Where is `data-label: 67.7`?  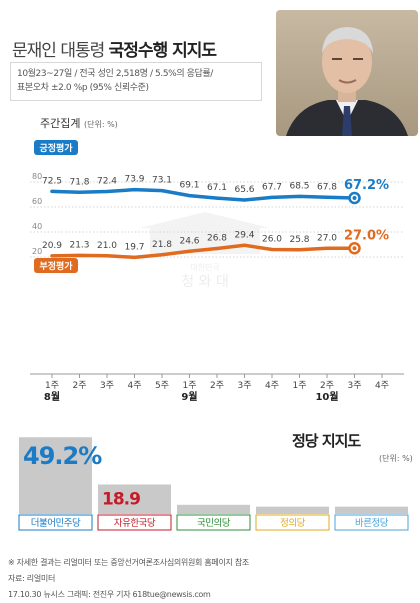
data-label: 67.7 is located at coordinates (272, 187).